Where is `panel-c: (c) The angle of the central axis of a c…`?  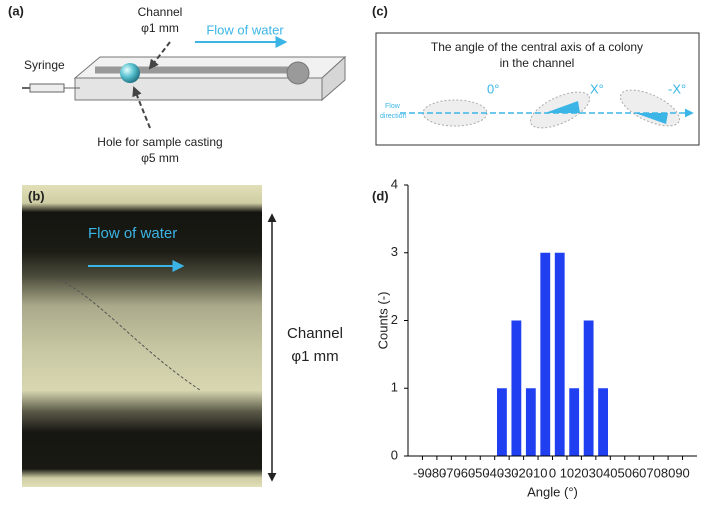 panel-c: (c) The angle of the central axis of a c… is located at coordinates (536, 74).